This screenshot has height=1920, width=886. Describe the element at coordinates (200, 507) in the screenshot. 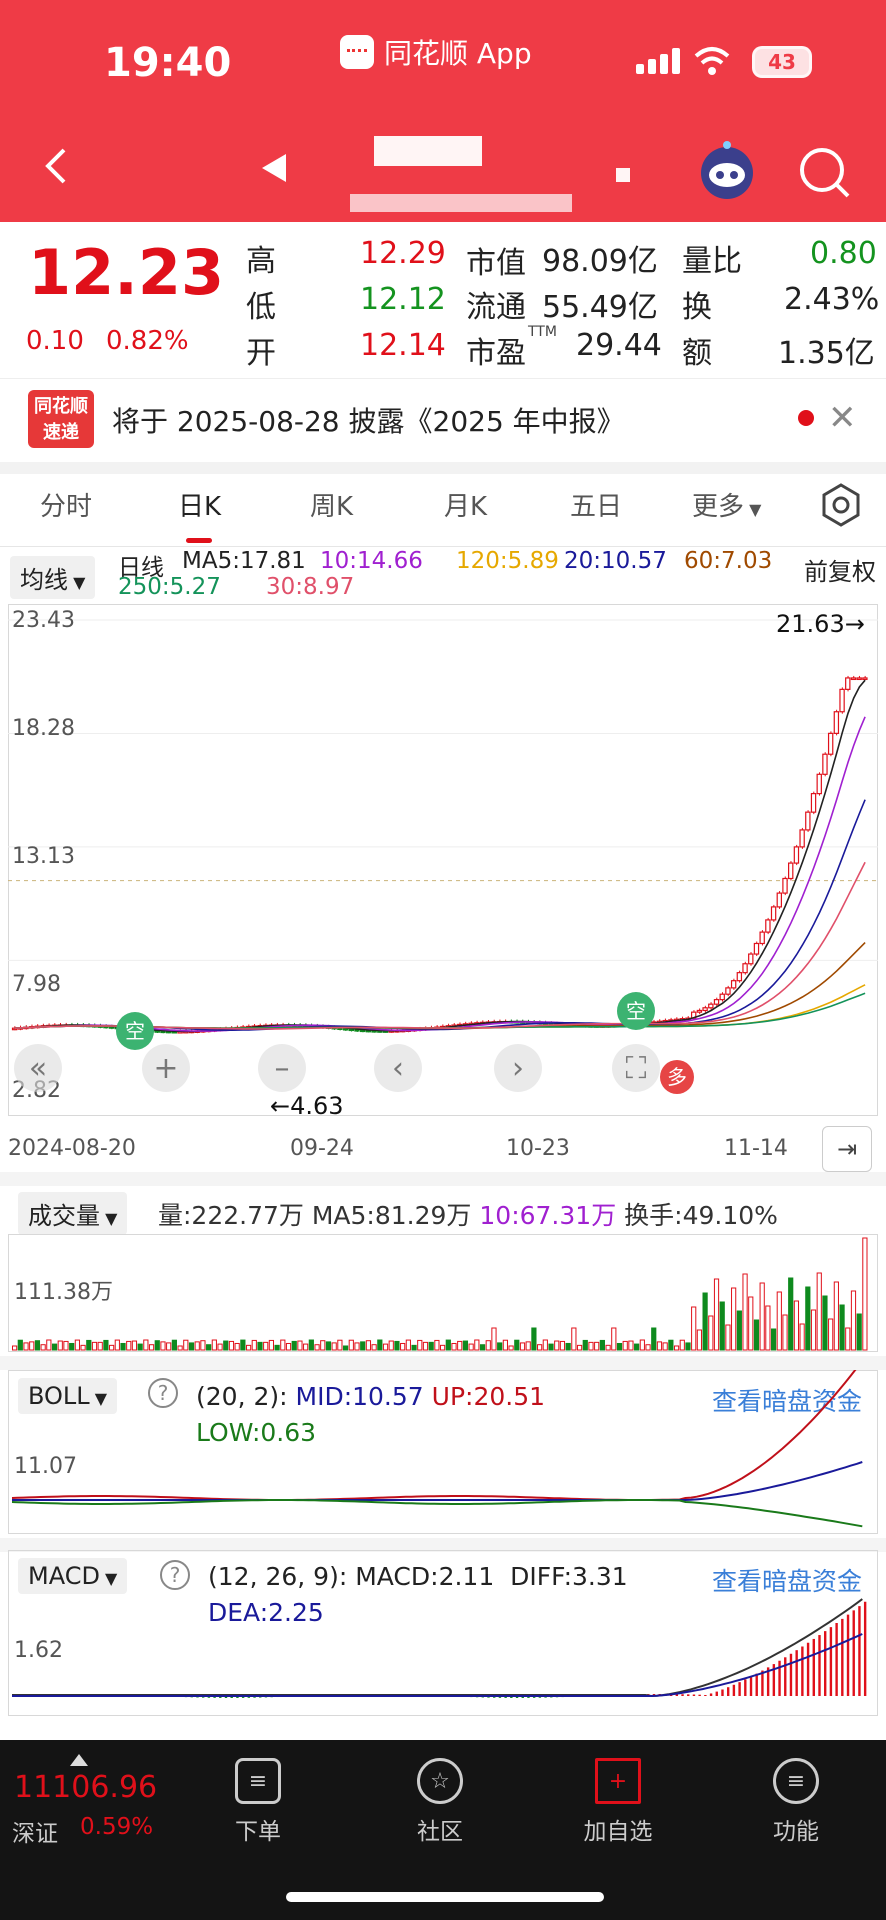

I see `tab-daily-k: 日K` at that location.